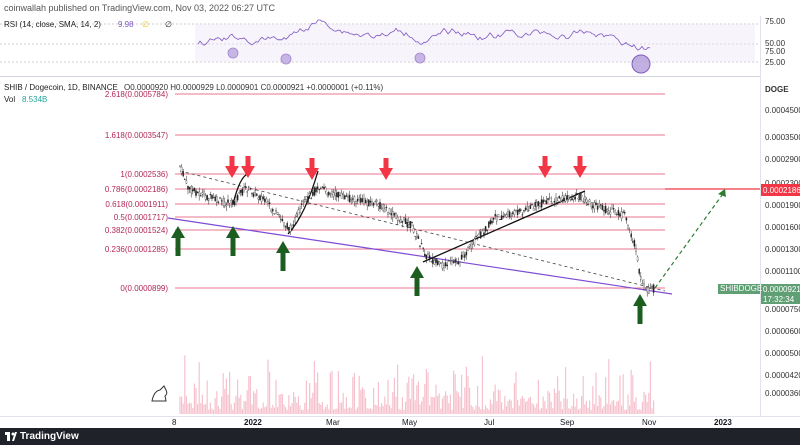  Describe the element at coordinates (11, 436) in the screenshot. I see `tradingview-logo-icon` at that location.